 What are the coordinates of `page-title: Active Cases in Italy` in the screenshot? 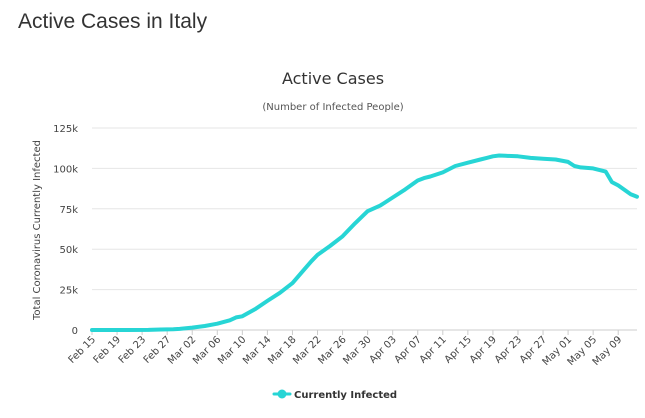 It's located at (113, 21).